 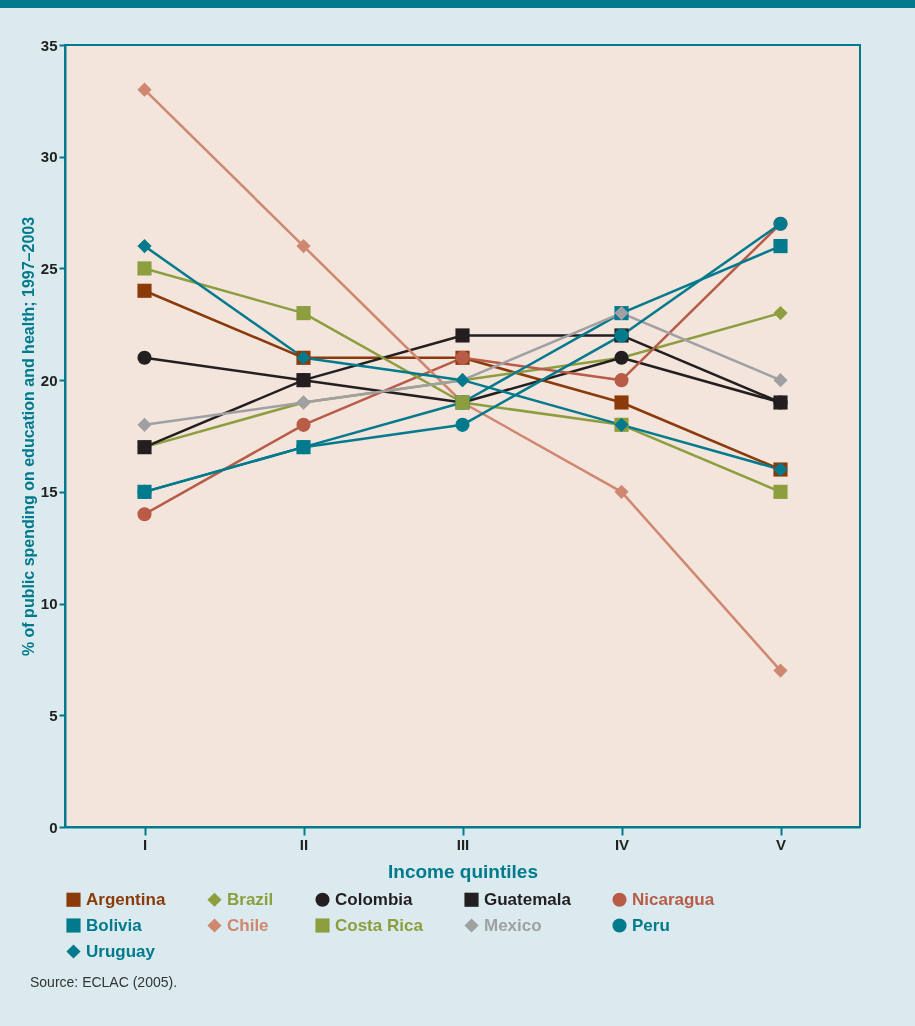 I want to click on y-tick-label: 35, so click(x=49, y=45).